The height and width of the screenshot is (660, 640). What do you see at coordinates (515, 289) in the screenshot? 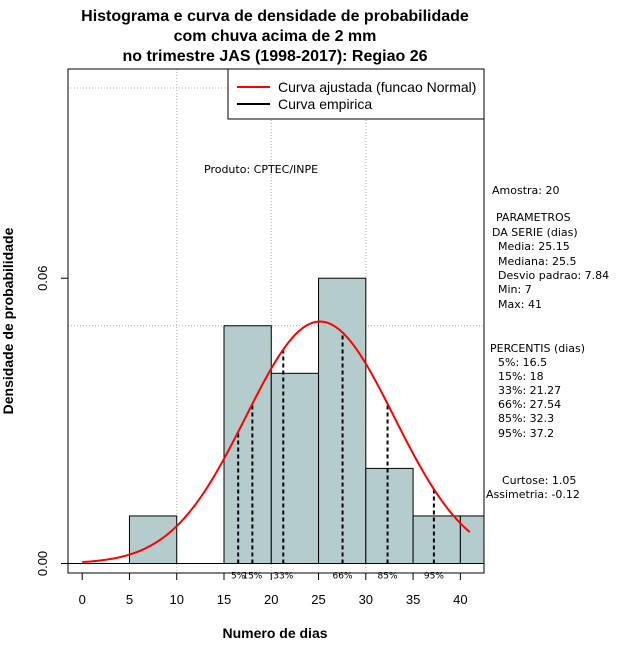
I see `stat-min: Min: 7` at bounding box center [515, 289].